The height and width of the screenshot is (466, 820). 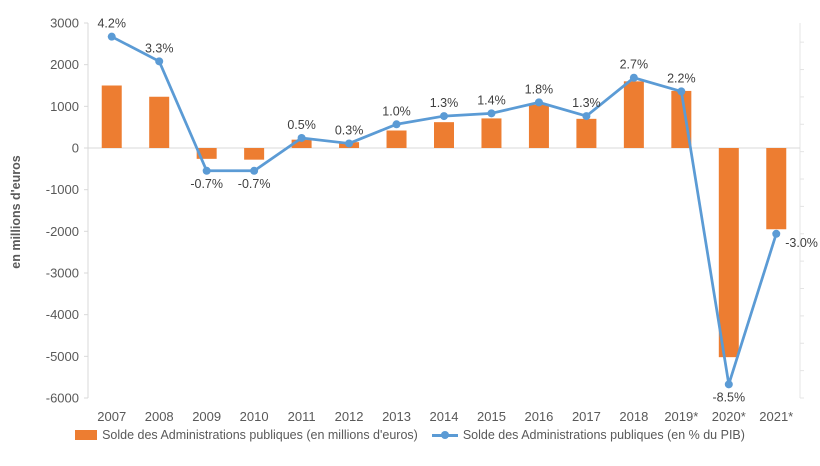 I want to click on x-label-2018: 2018, so click(x=633, y=416).